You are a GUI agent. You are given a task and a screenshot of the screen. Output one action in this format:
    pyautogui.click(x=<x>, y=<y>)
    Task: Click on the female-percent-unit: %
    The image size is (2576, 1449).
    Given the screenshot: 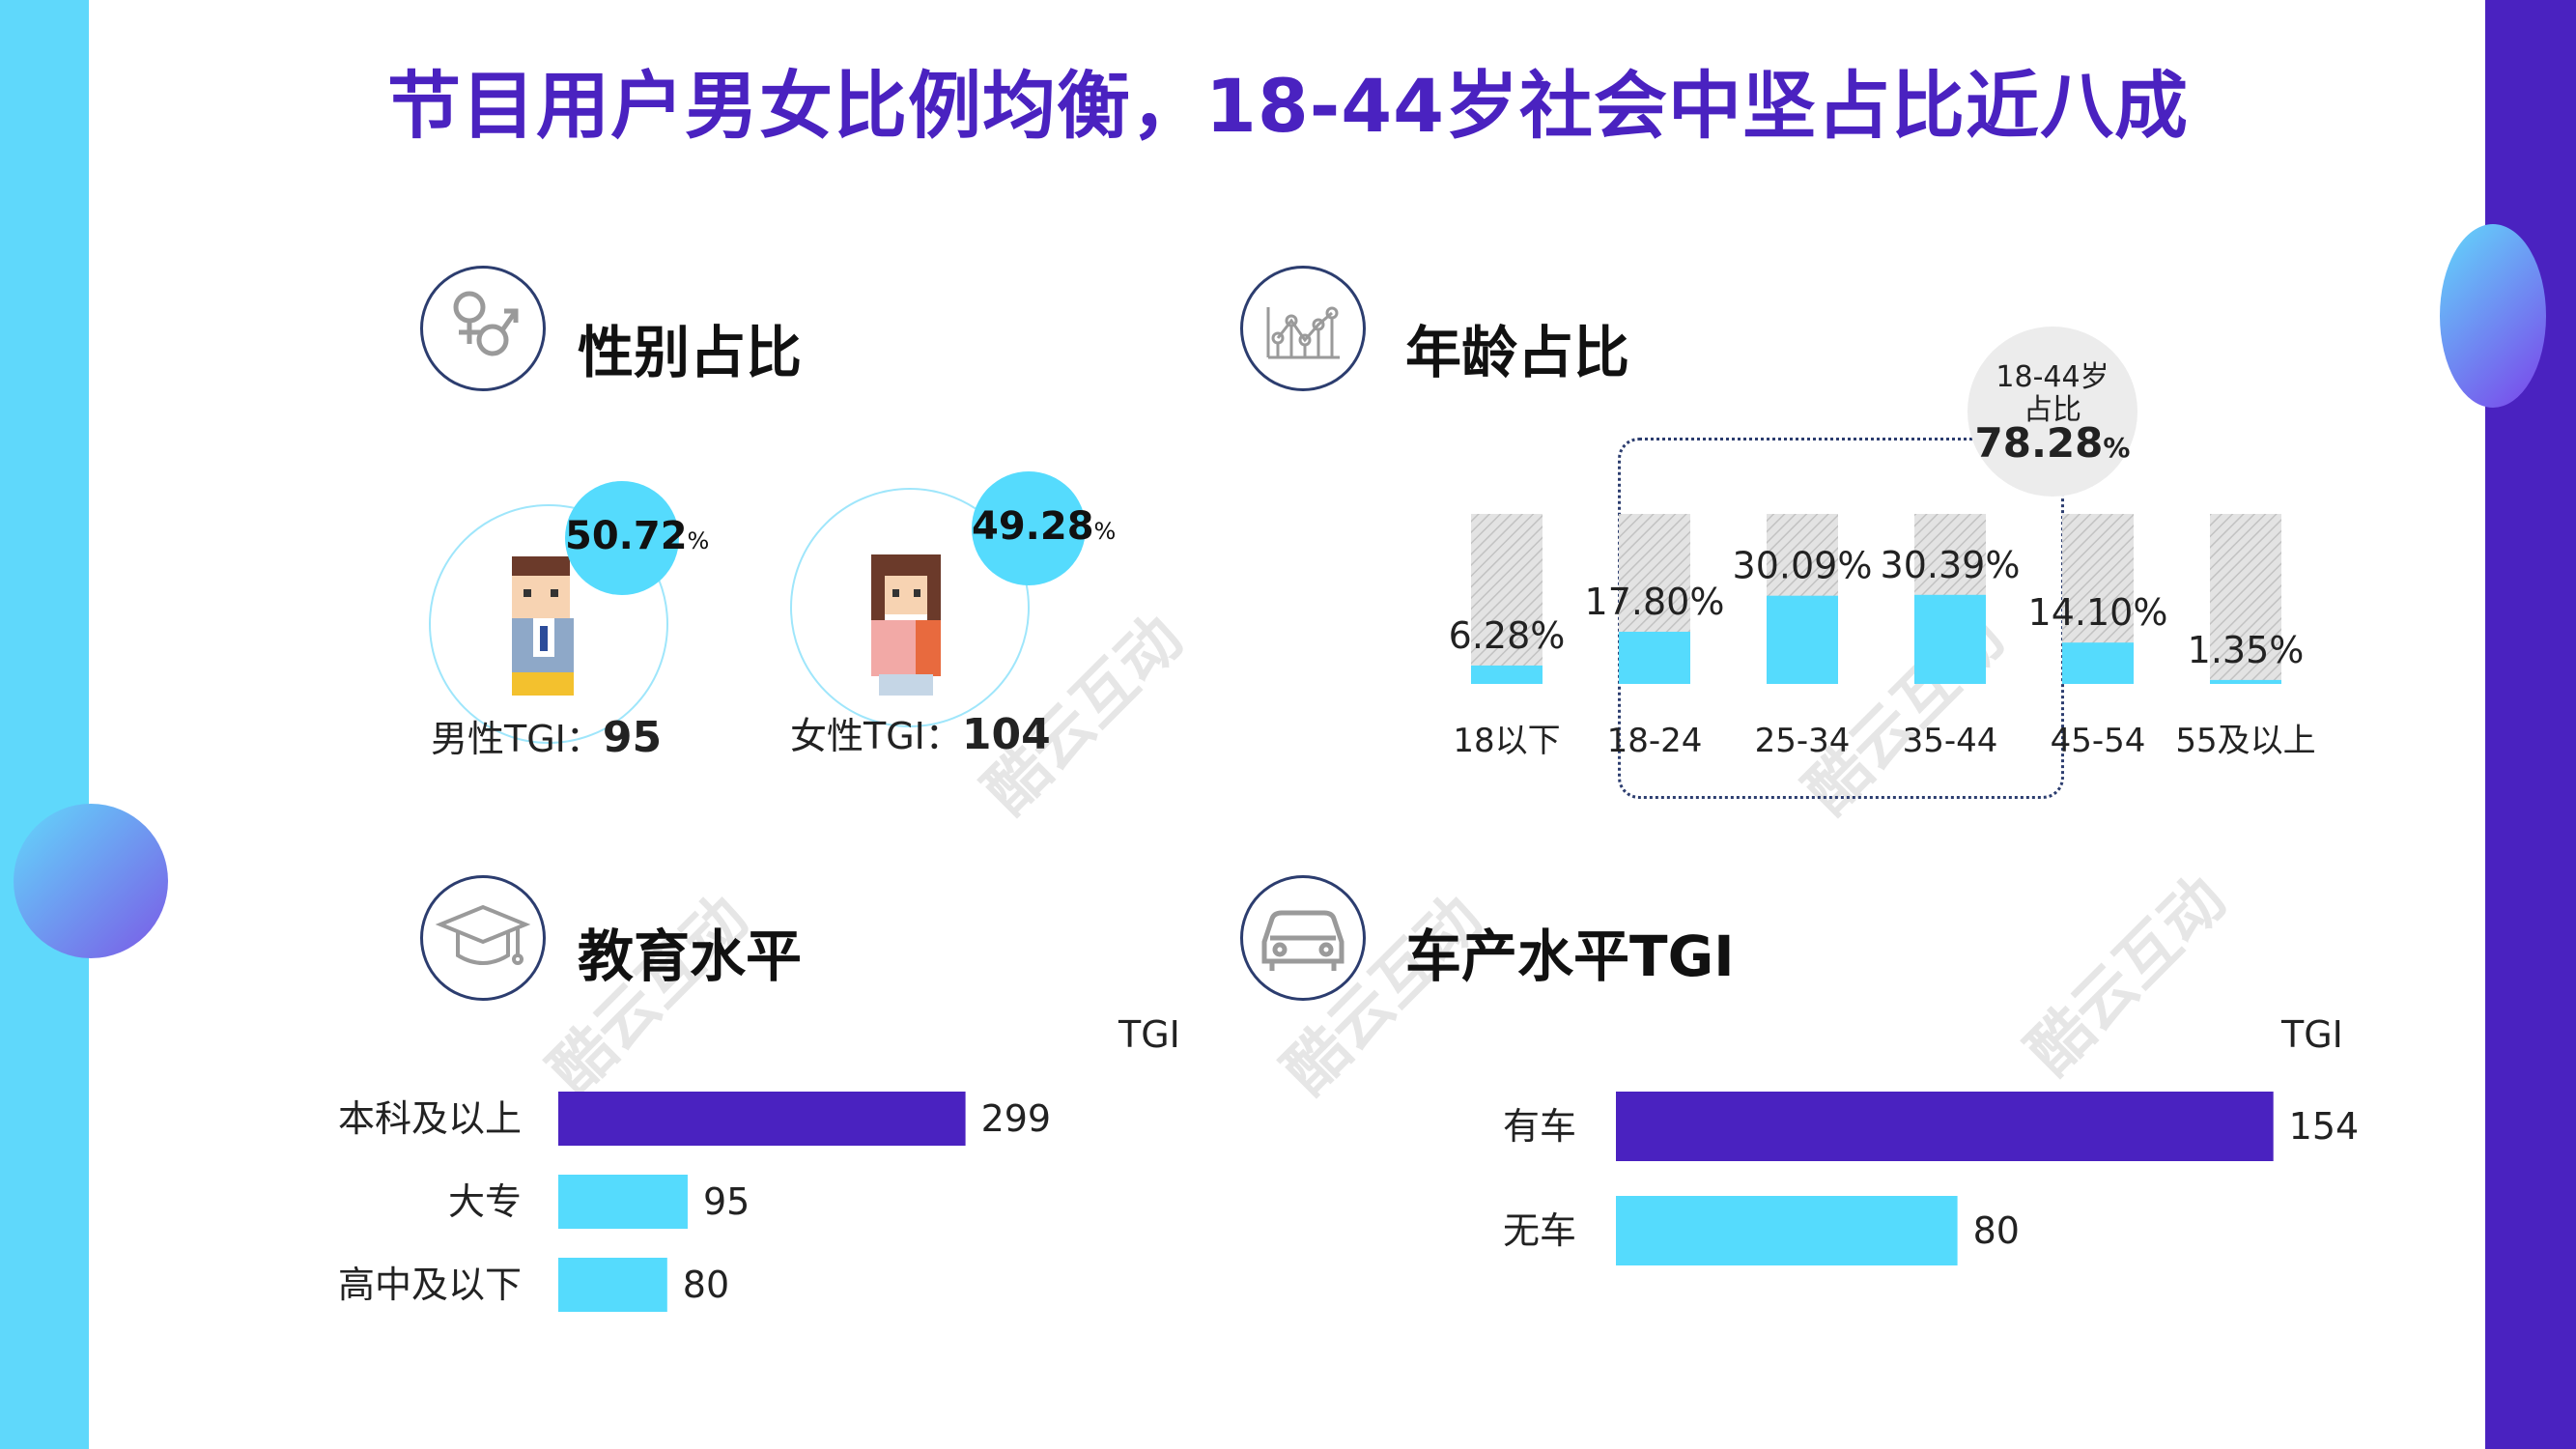 What is the action you would take?
    pyautogui.click(x=1105, y=531)
    